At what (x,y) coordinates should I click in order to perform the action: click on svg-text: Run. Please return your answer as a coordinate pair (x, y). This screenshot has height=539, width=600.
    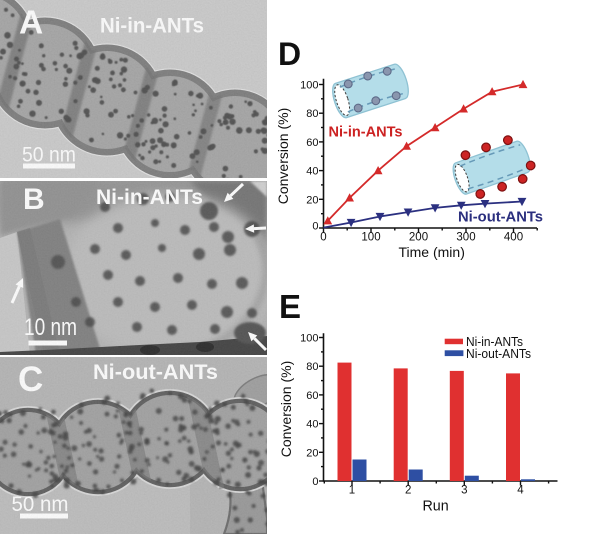
    Looking at the image, I should click on (435, 507).